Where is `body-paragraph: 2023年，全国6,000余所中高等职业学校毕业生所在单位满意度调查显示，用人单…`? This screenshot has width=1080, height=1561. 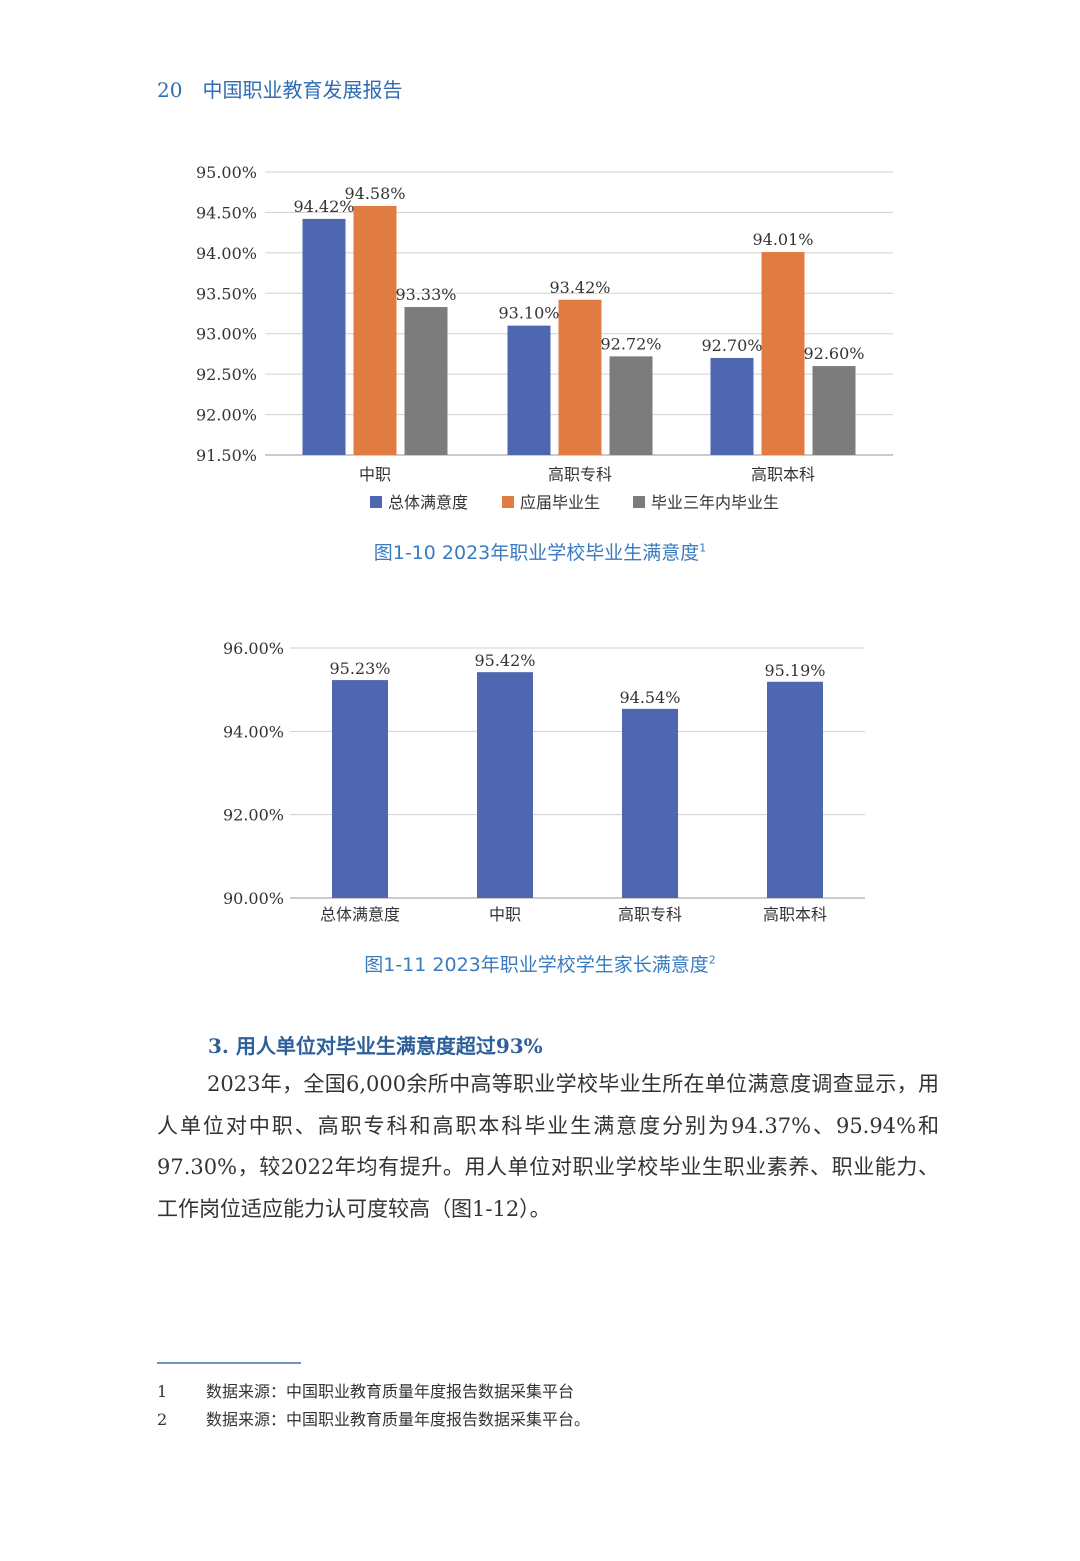
body-paragraph: 2023年，全国6,000余所中高等职业学校毕业生所在单位满意度调查显示，用人单… is located at coordinates (548, 1146).